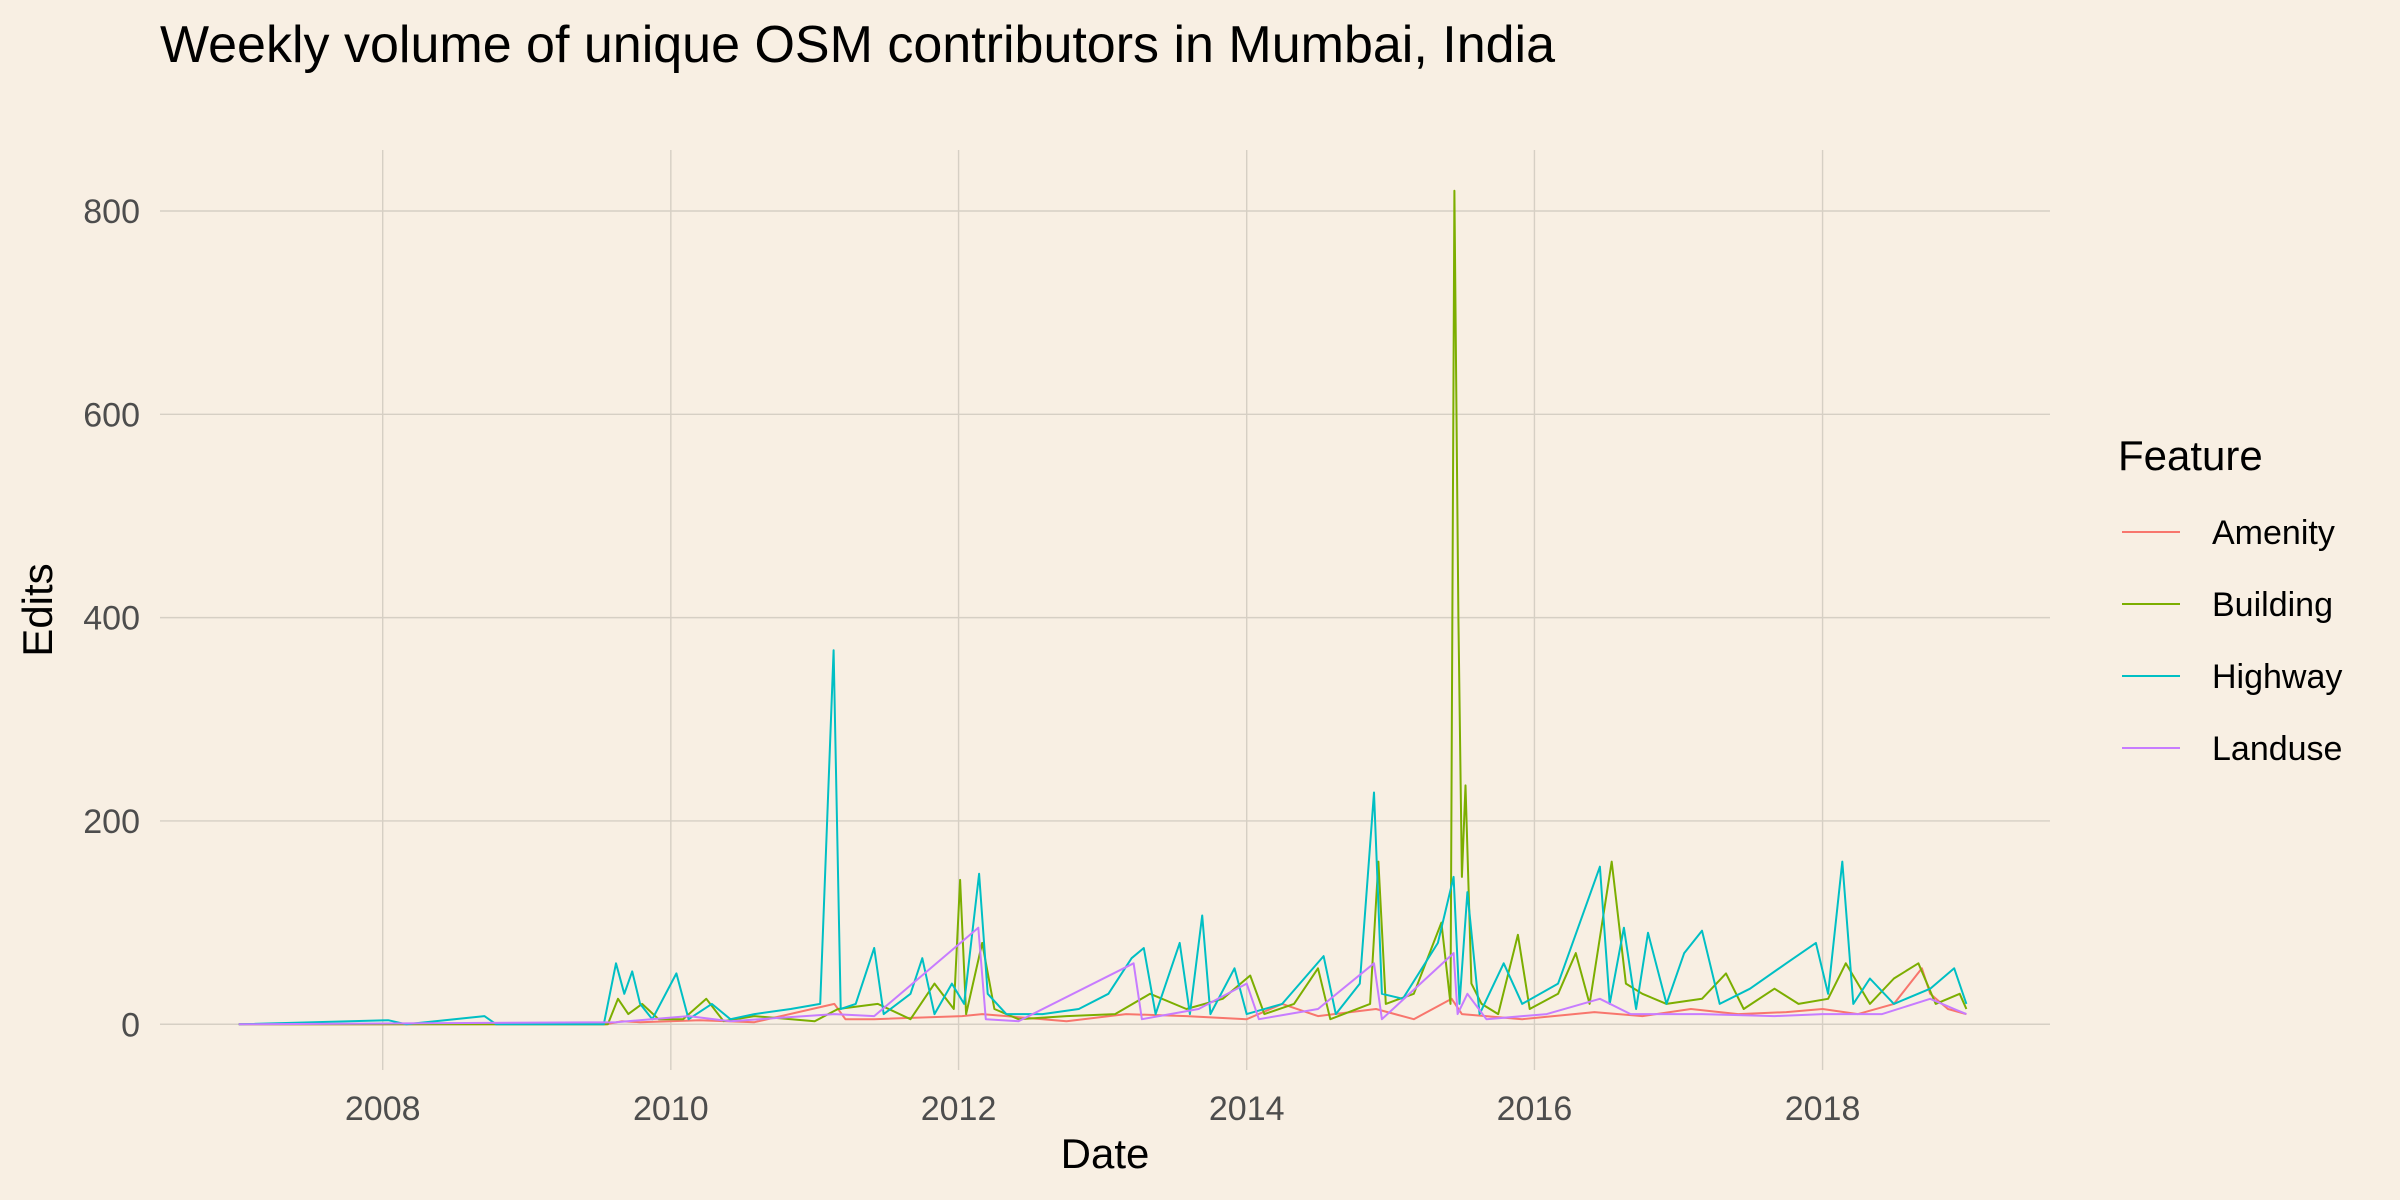 The image size is (2400, 1200). Describe the element at coordinates (2277, 749) in the screenshot. I see `legend-label-landuse: Landuse` at that location.